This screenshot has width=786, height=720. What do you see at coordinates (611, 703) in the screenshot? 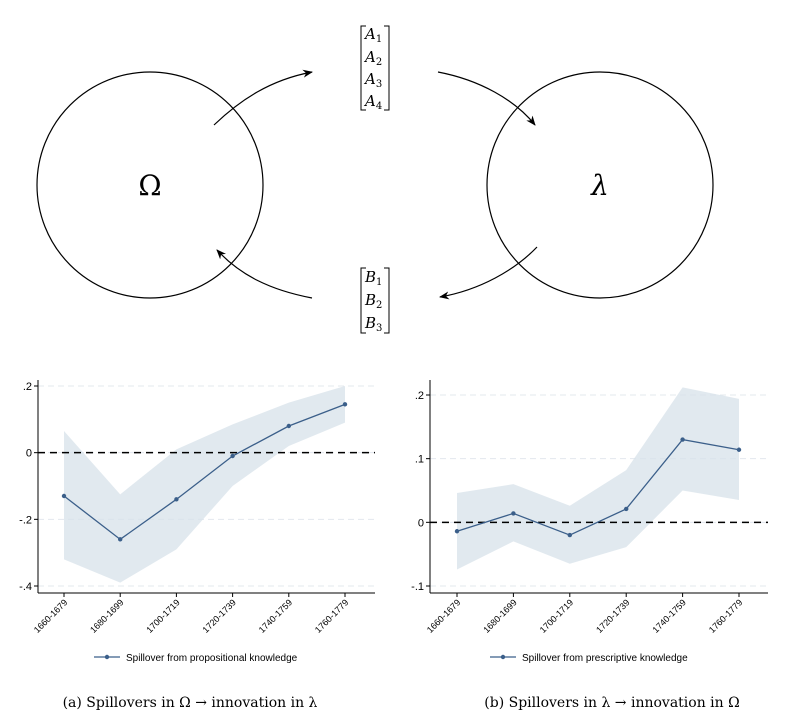
I see `caption-b: (b) Spillovers in λ → innovation in Ω` at bounding box center [611, 703].